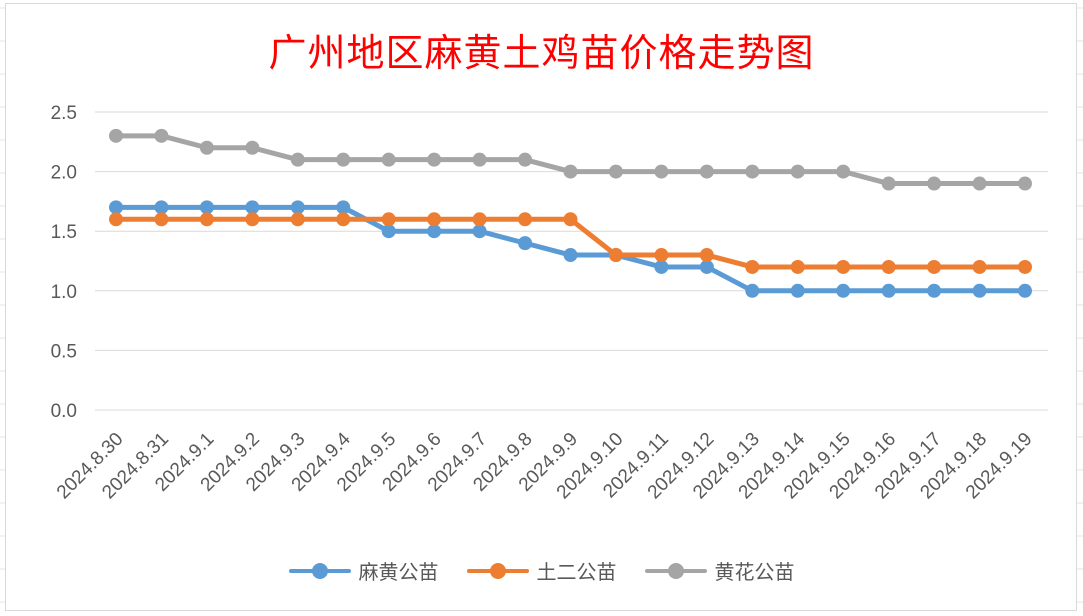 The image size is (1083, 616). Describe the element at coordinates (64, 351) in the screenshot. I see `y-tick-label: 0.5` at that location.